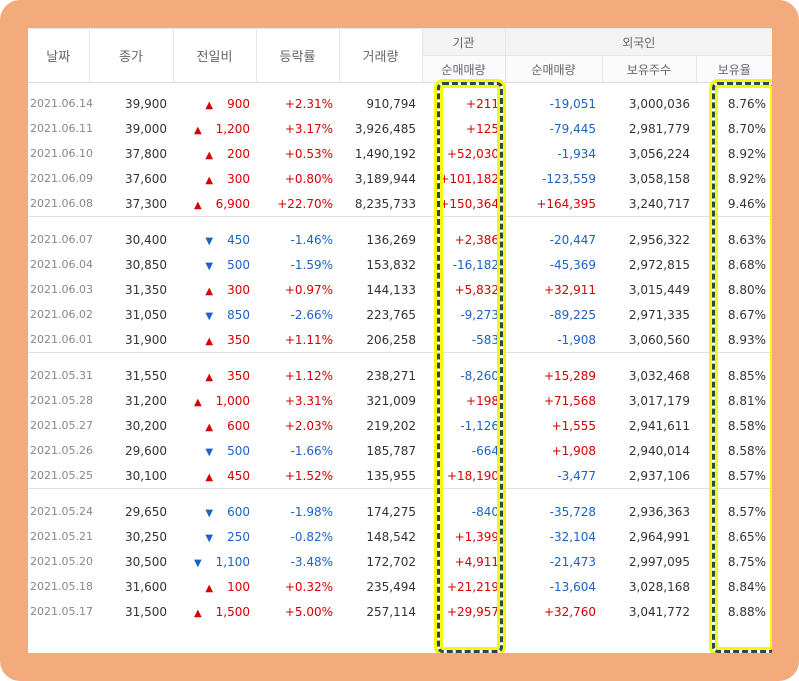 Image resolution: width=799 pixels, height=681 pixels. I want to click on cell-foreign-hold: 2,941,611, so click(659, 425).